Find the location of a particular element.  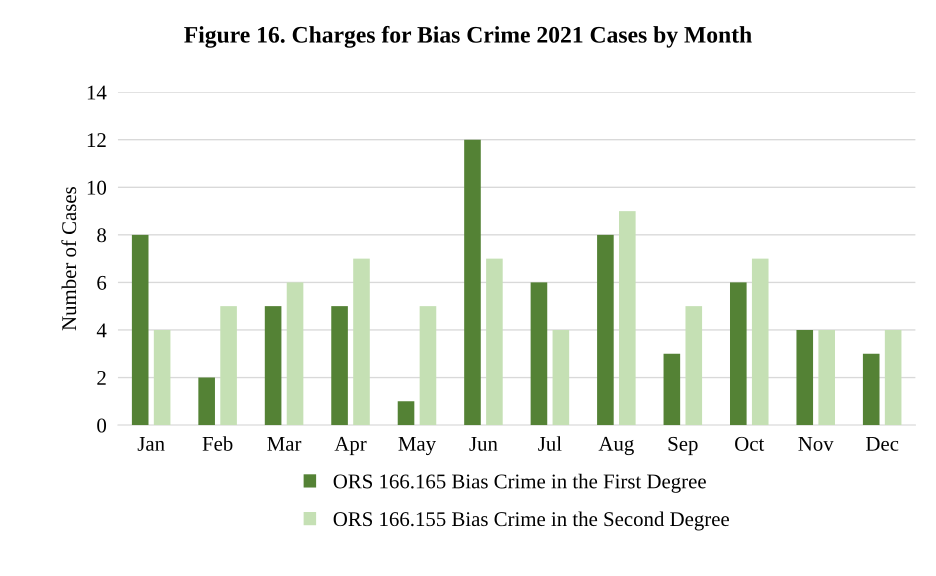

y-tick-label: 4 is located at coordinates (101, 330).